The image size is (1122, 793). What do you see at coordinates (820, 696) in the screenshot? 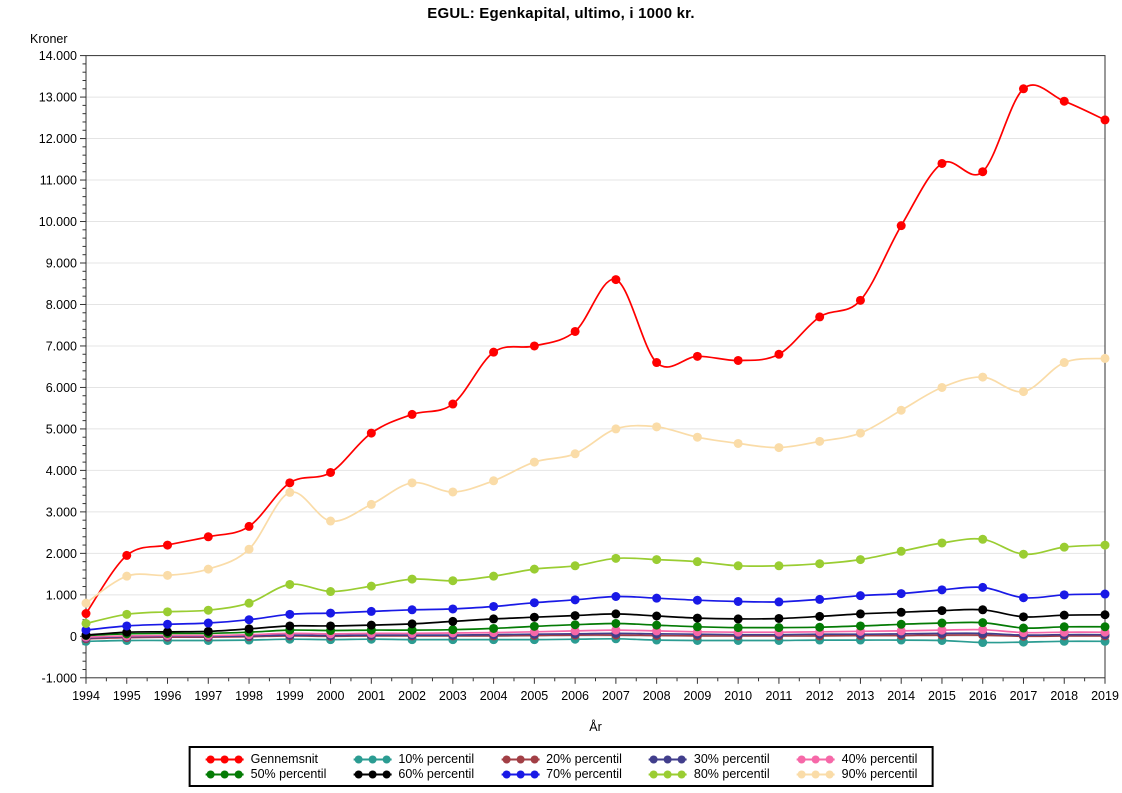
I see `svg-text: 2012` at bounding box center [820, 696].